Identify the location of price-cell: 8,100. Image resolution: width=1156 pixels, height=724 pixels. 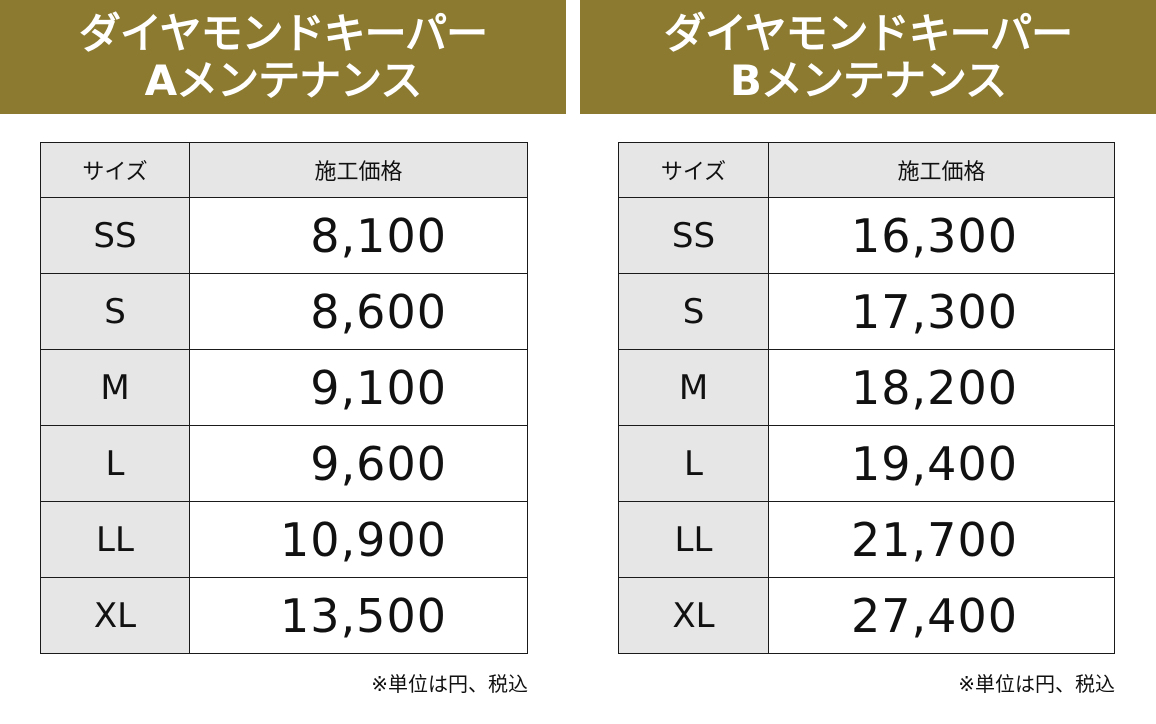
(358, 235).